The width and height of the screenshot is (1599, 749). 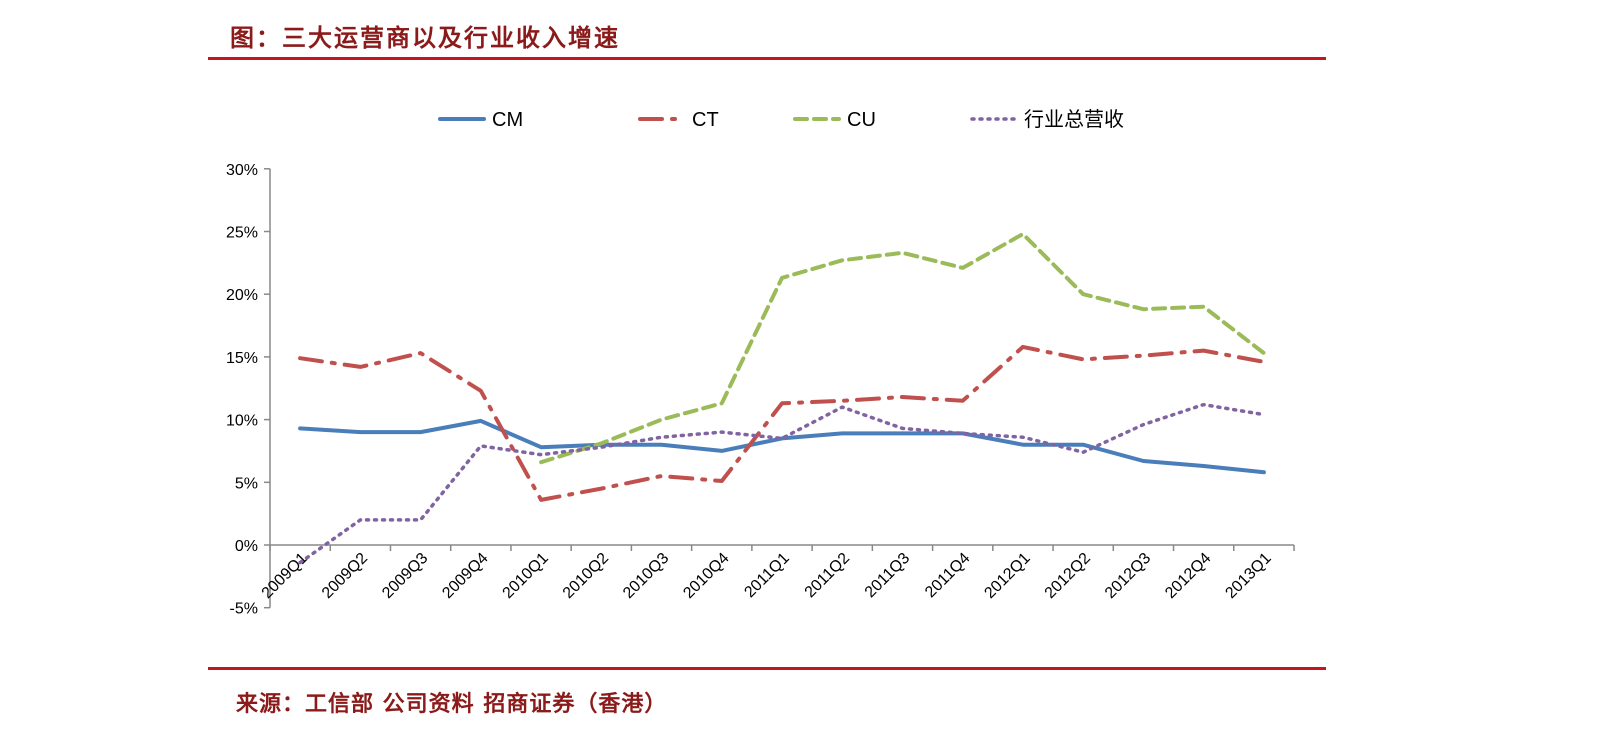 I want to click on x-tick-label: 2010Q1, so click(x=526, y=576).